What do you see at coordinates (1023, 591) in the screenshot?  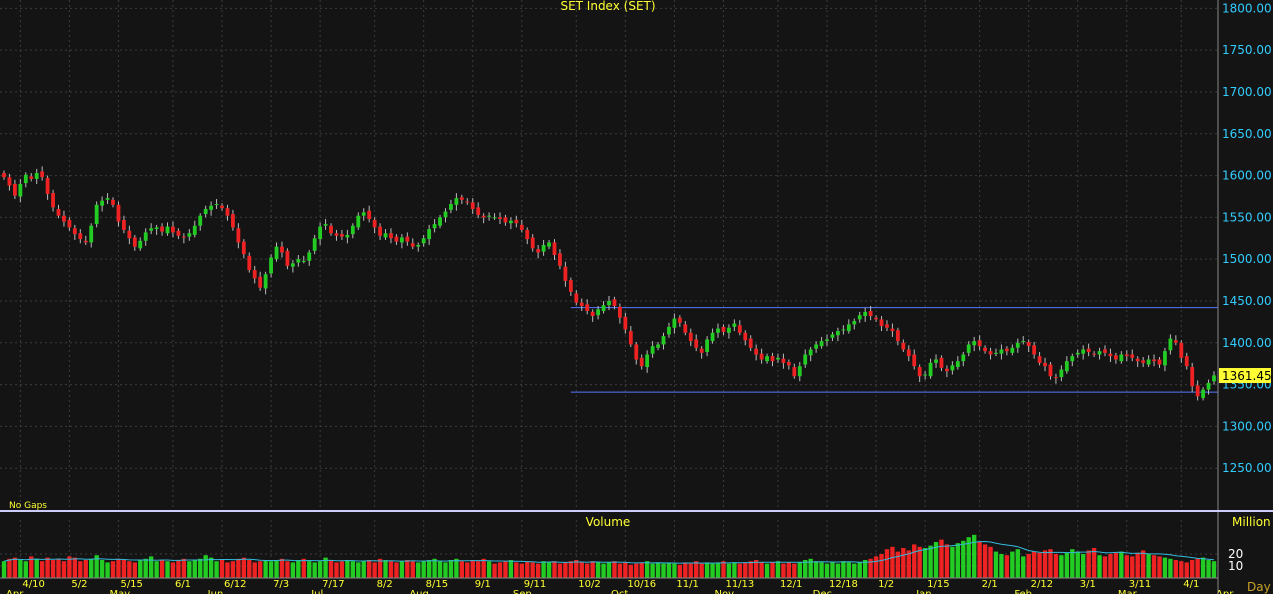 I see `month-tick-label: Feb` at bounding box center [1023, 591].